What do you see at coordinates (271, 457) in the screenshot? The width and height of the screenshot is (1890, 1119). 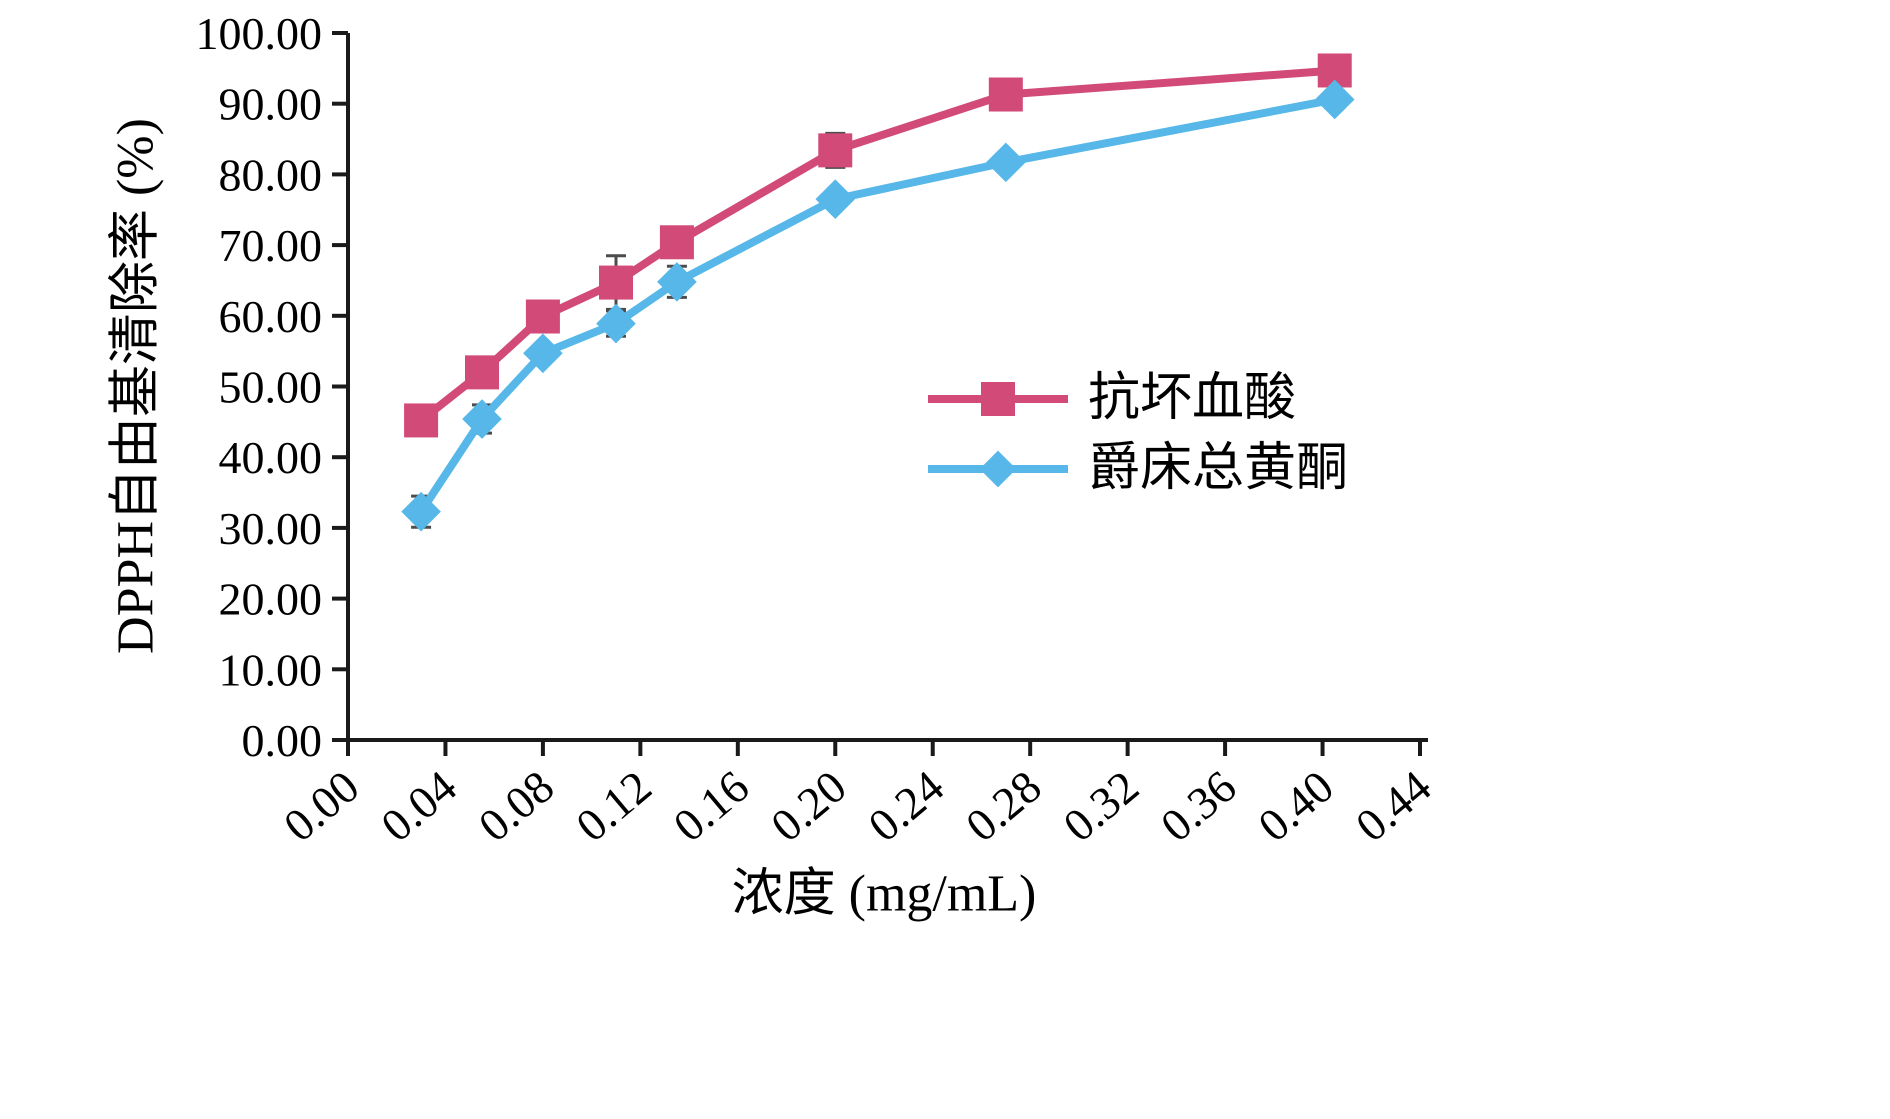 I see `svg-text: 40.00` at bounding box center [271, 457].